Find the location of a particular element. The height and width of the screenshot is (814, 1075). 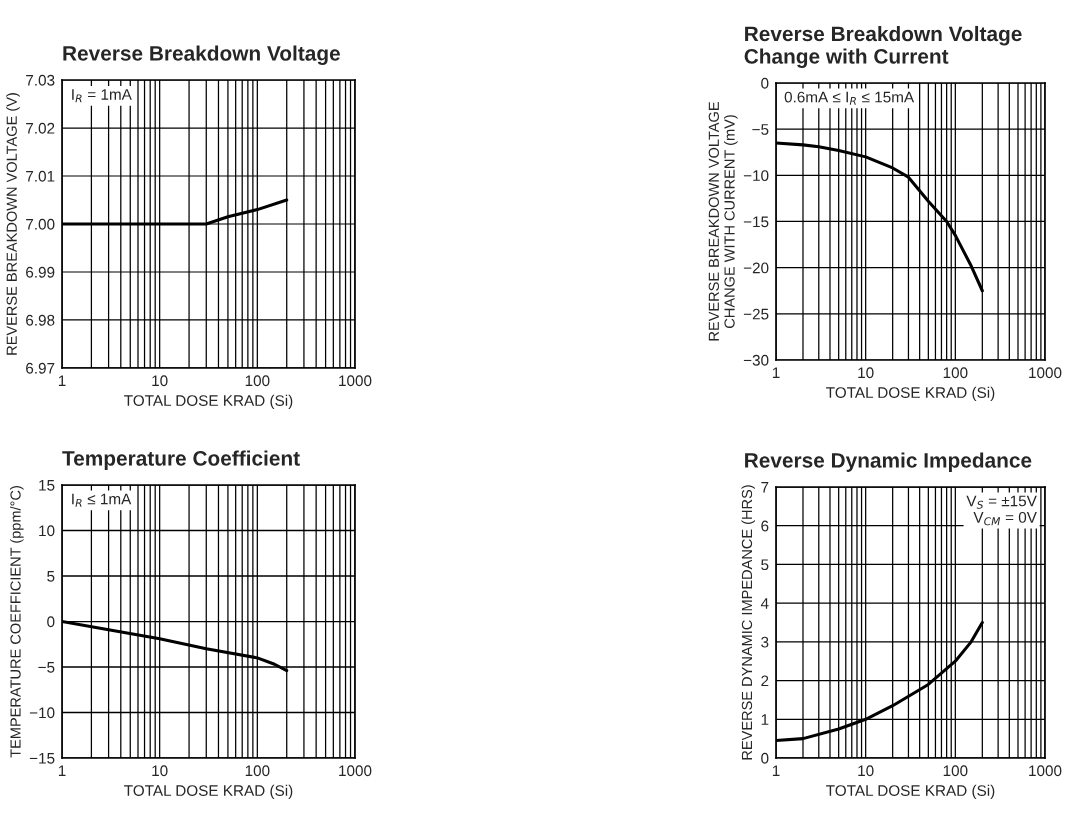

y-axis-title: REVERSE BREAKDOWN VOLTAGE CHANGE WITH CURRENT (mV) is located at coordinates (723, 221).